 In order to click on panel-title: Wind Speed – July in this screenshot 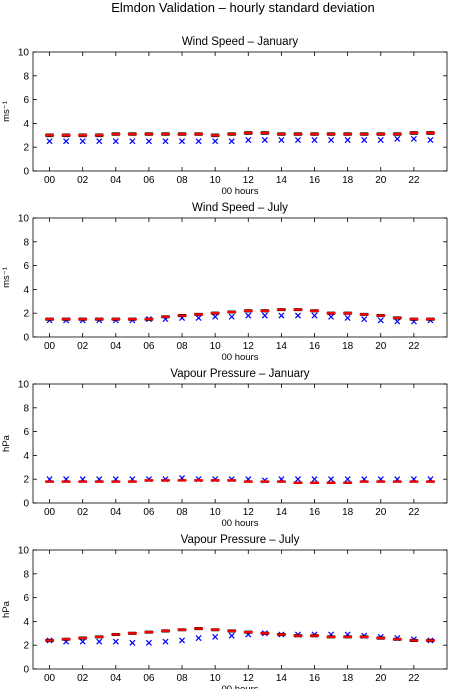, I will do `click(240, 208)`.